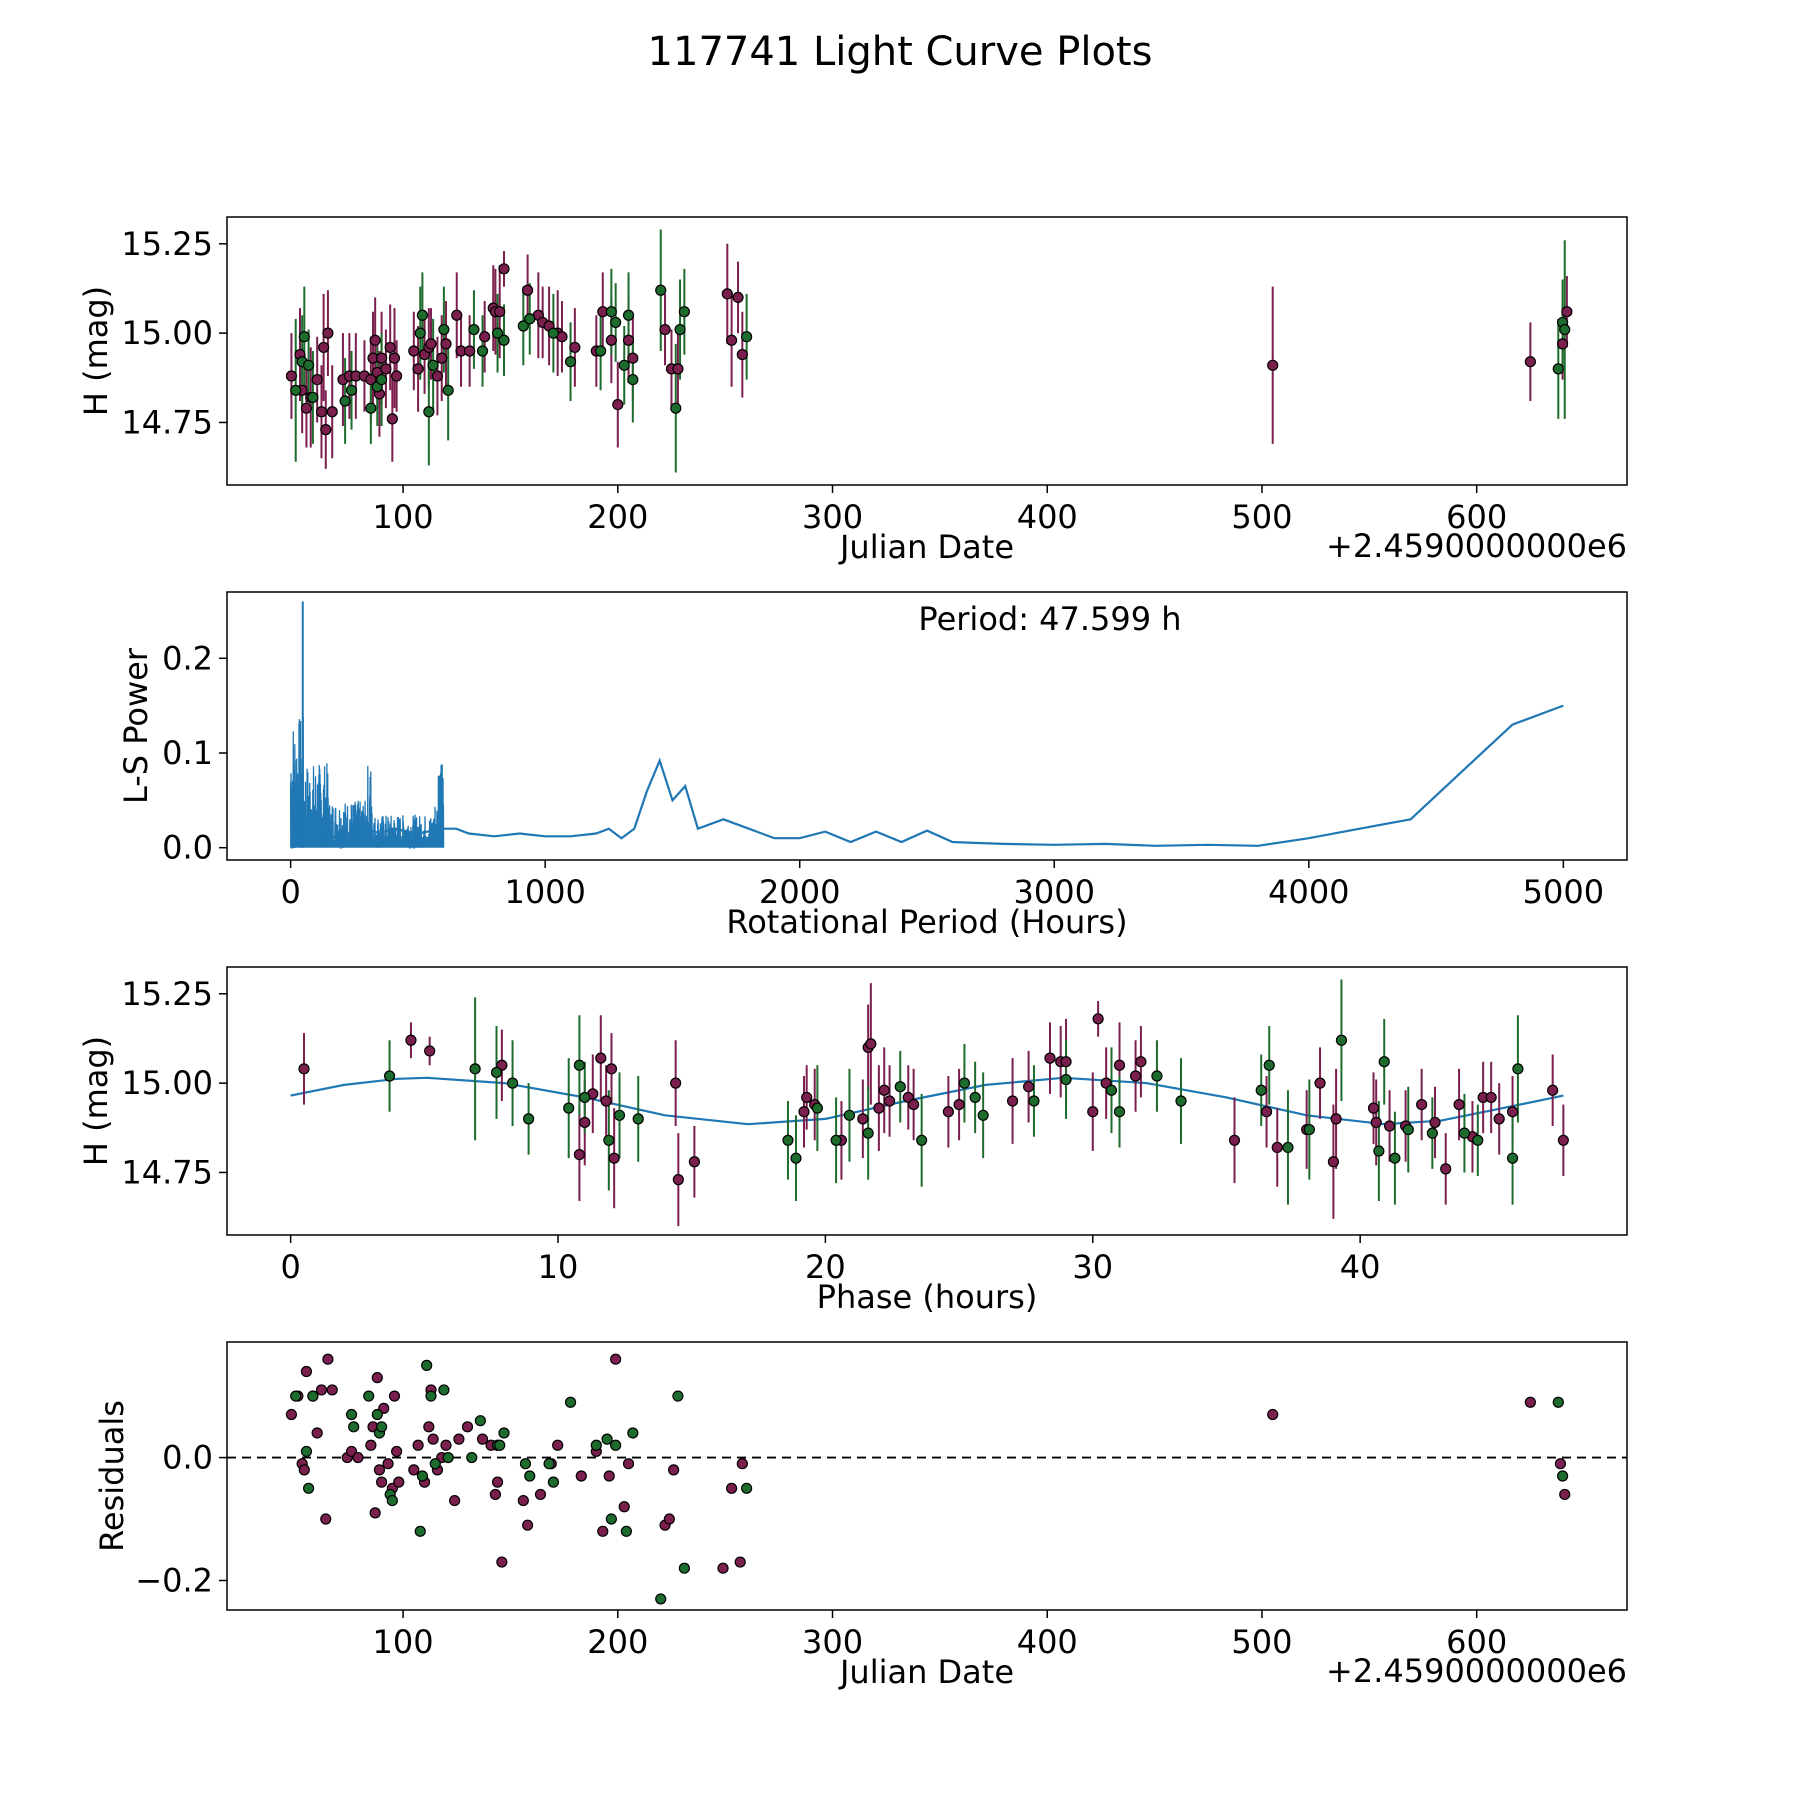  Describe the element at coordinates (617, 517) in the screenshot. I see `x-tick-label: 200` at that location.